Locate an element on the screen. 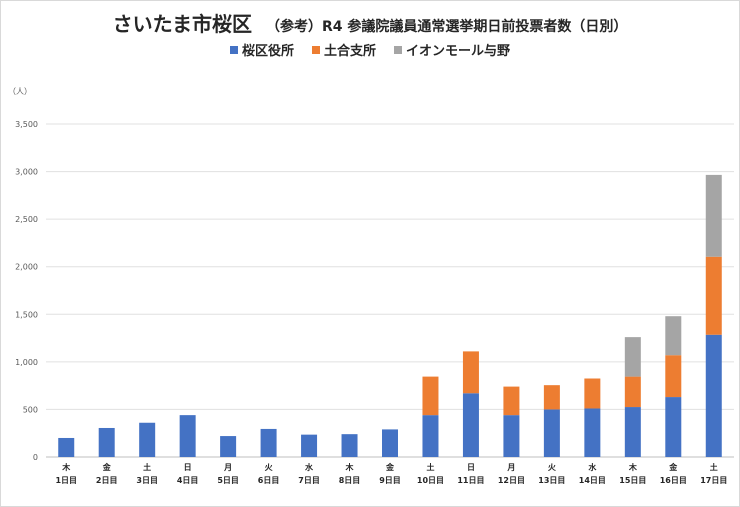 The image size is (740, 507). x-tick-dow-1: 木 is located at coordinates (66, 467).